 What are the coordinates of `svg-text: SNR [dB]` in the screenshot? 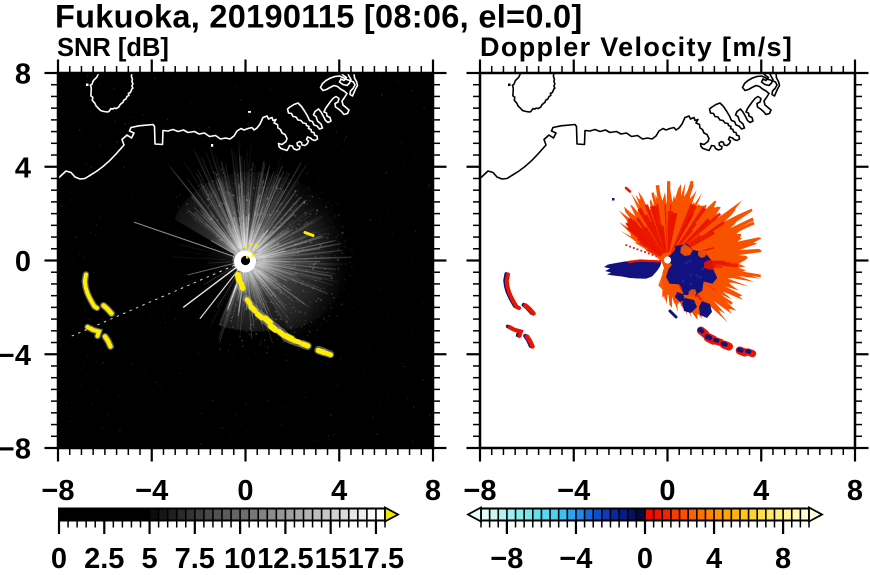 It's located at (113, 48).